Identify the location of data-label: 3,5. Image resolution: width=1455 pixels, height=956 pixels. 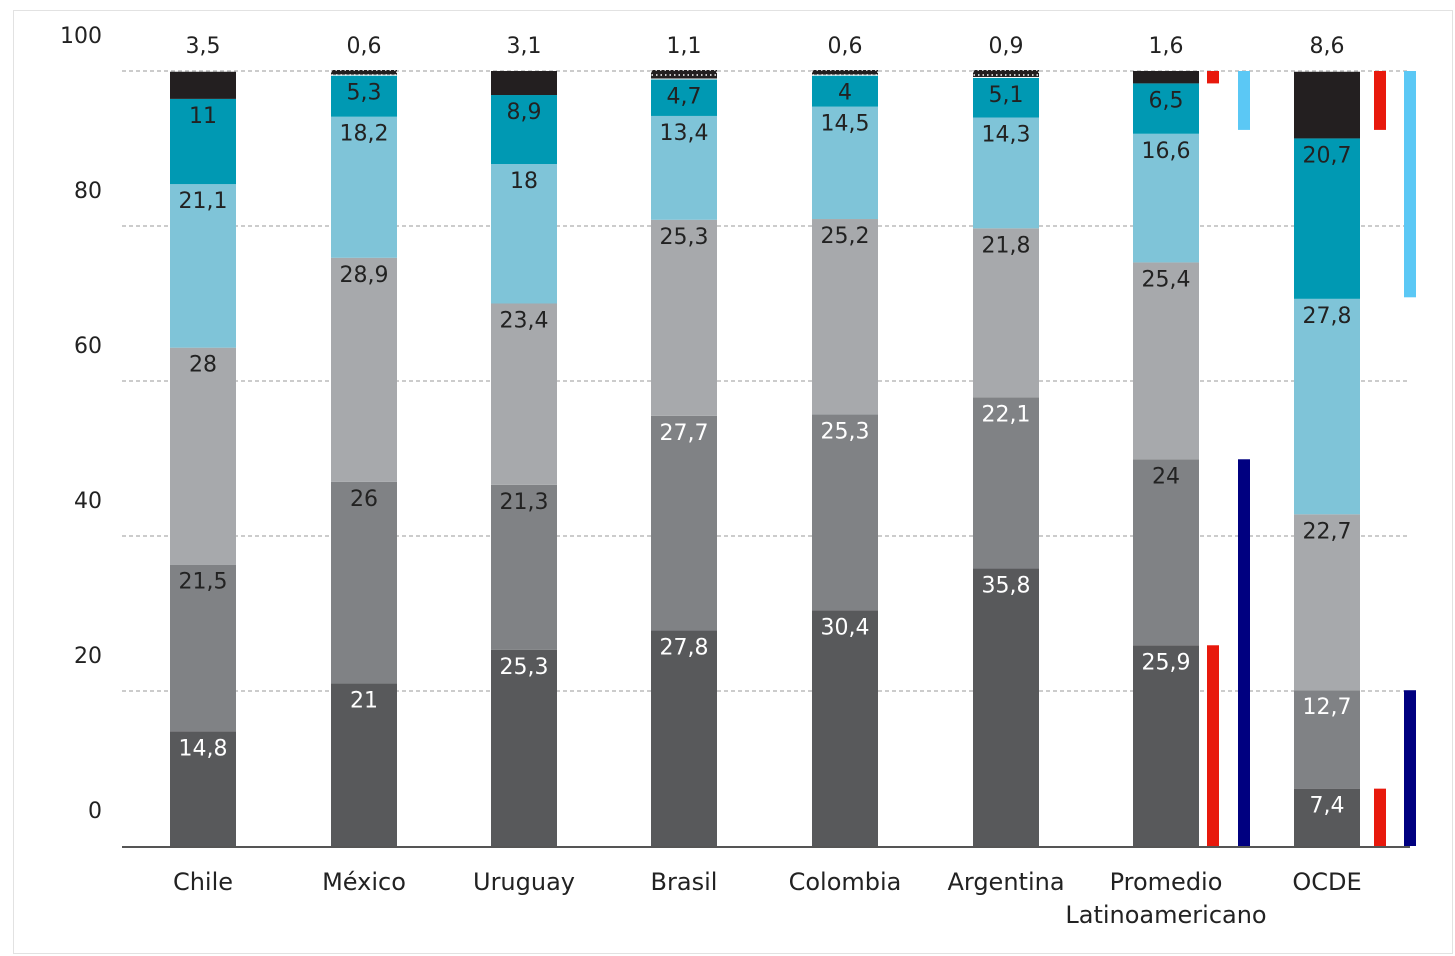
(203, 46).